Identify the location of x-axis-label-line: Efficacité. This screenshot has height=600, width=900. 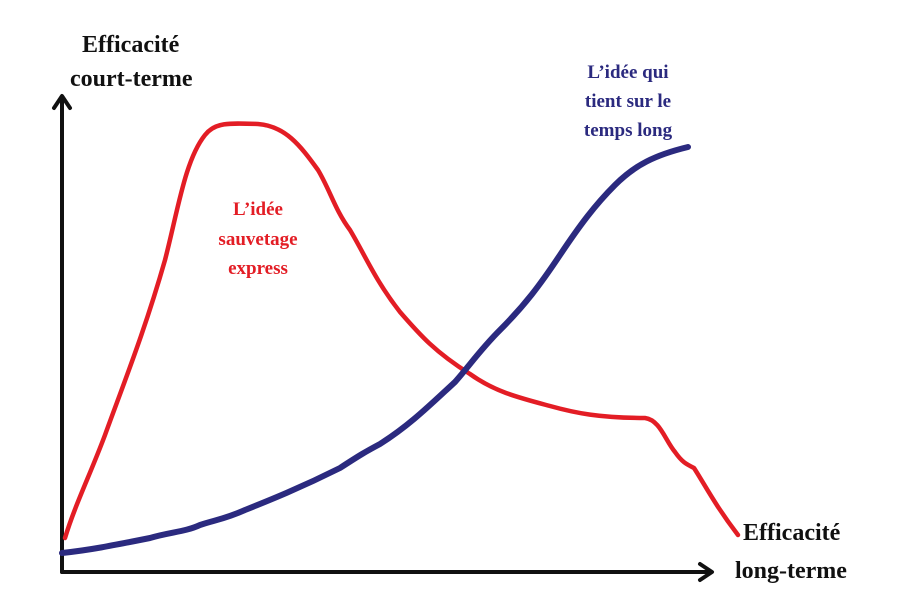
(792, 533).